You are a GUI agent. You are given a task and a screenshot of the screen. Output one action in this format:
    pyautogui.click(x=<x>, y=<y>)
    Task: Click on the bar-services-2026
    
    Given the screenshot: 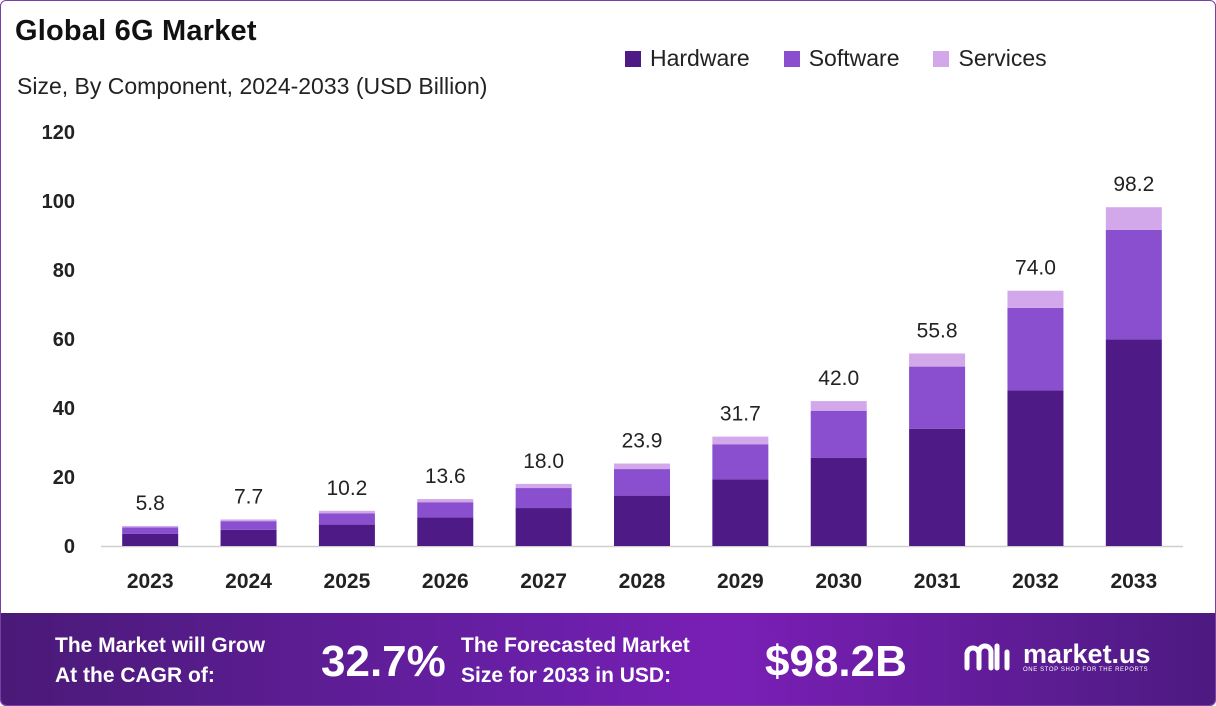 What is the action you would take?
    pyautogui.click(x=445, y=501)
    